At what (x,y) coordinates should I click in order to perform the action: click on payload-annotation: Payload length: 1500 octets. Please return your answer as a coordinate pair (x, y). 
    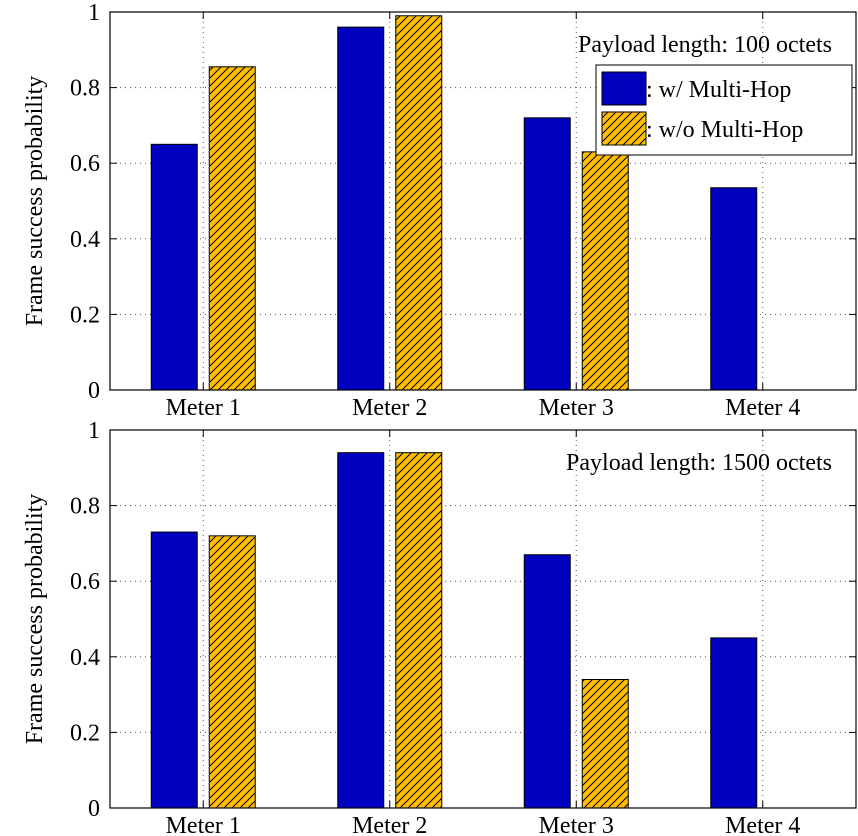
    Looking at the image, I should click on (699, 463).